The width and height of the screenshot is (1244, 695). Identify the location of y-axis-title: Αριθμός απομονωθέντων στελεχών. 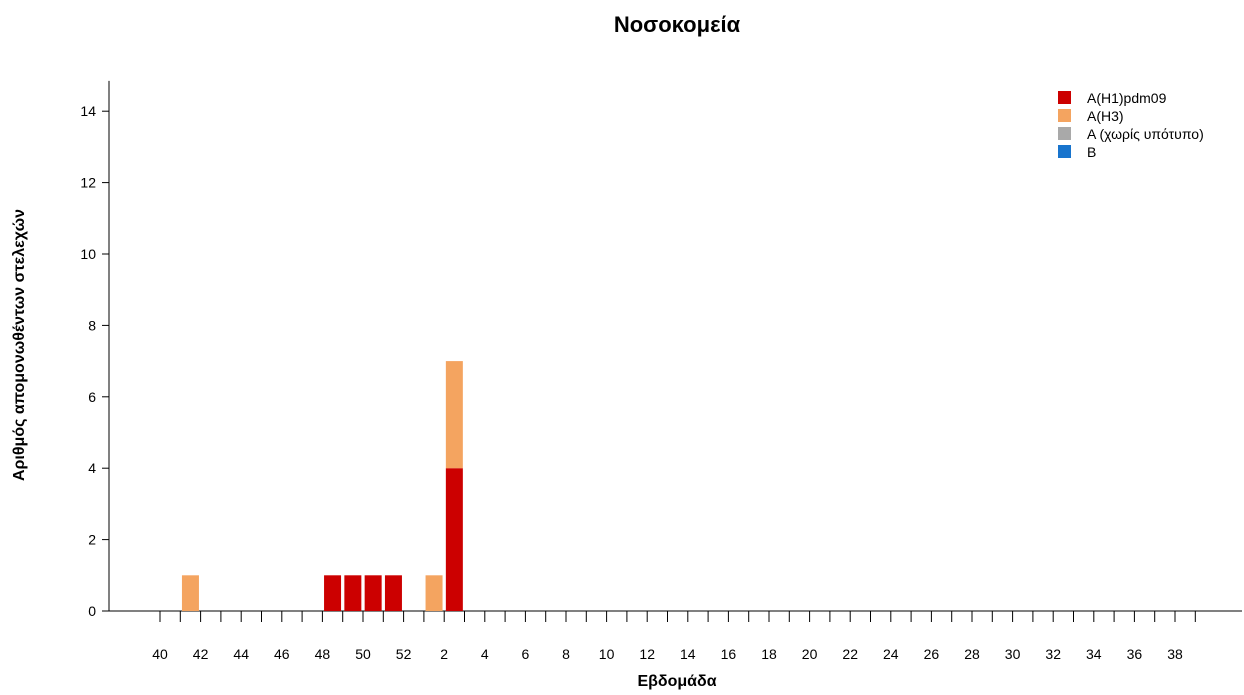
(19, 345).